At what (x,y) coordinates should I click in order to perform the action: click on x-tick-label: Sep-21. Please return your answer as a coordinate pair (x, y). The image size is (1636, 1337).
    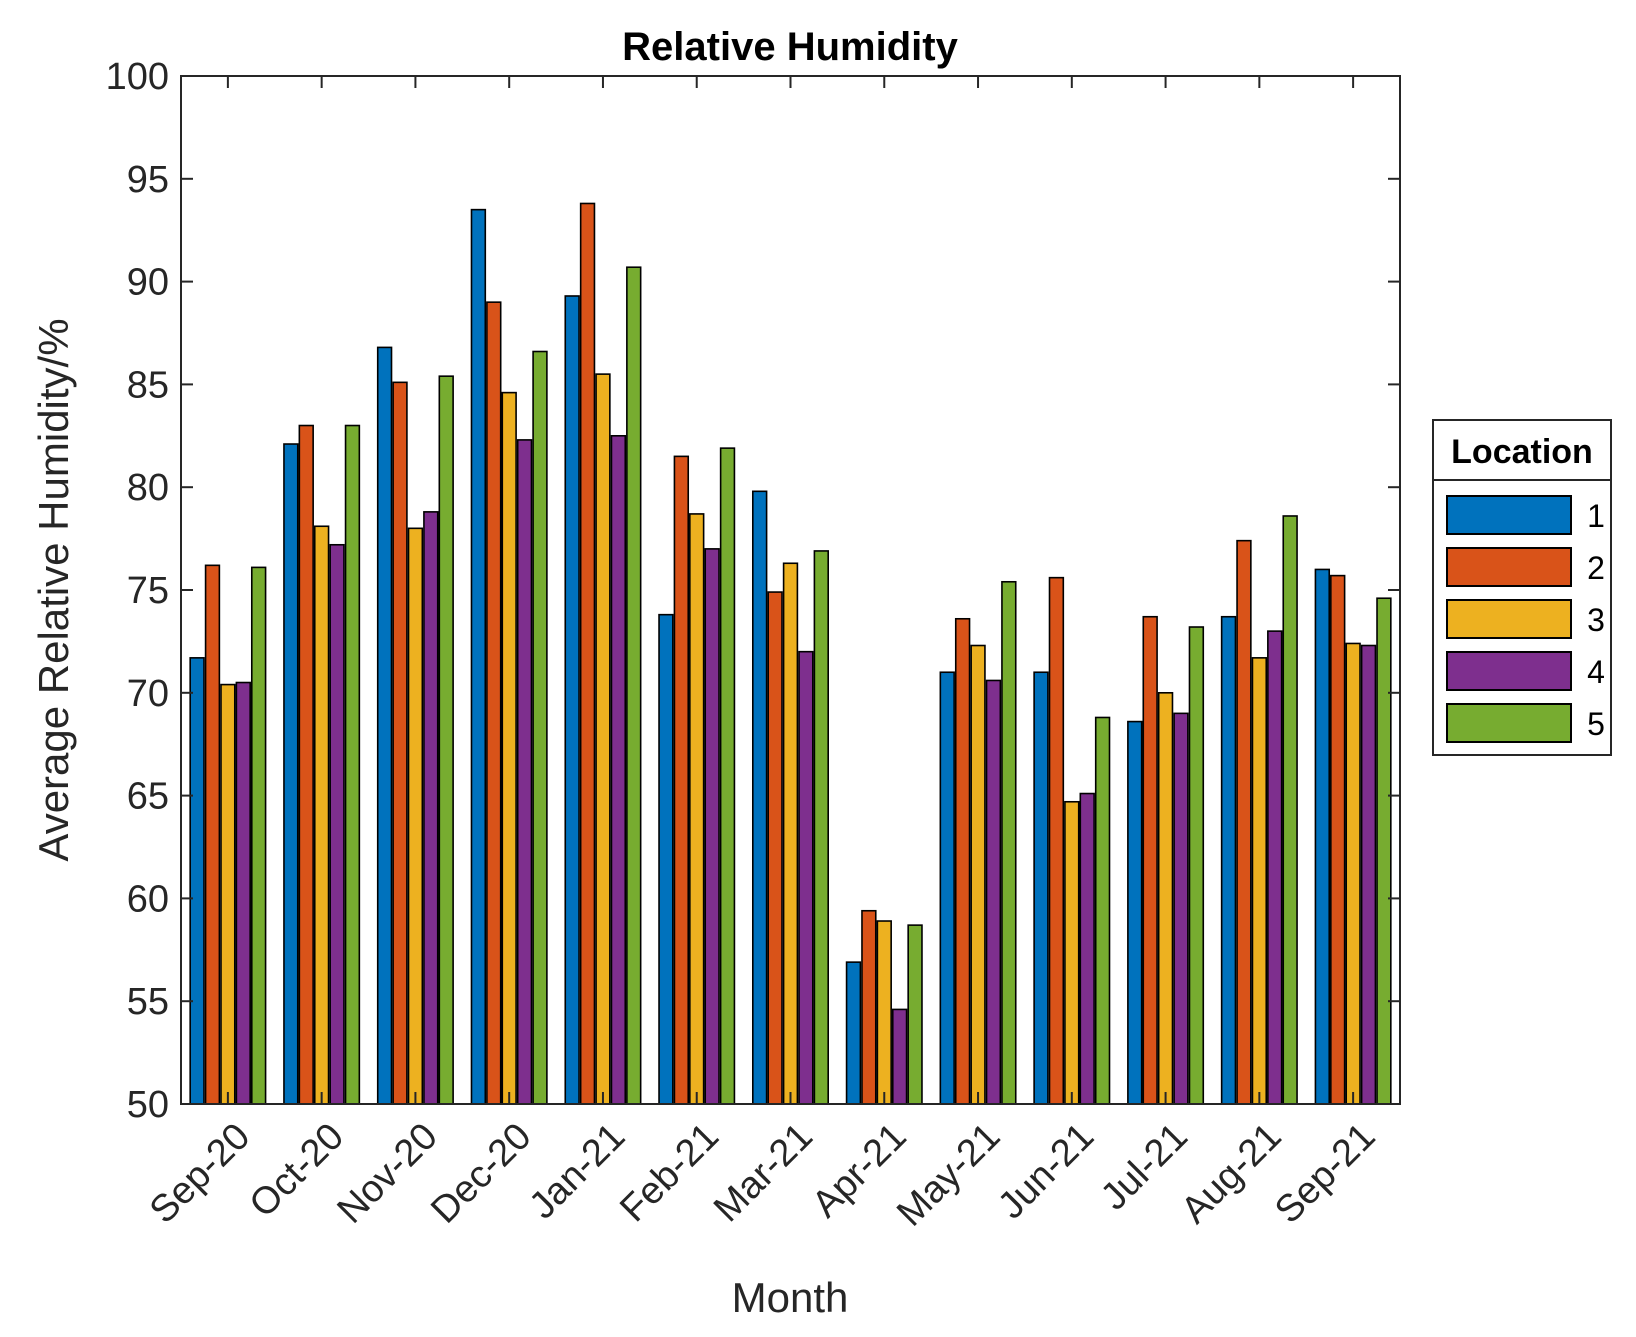
    Looking at the image, I should click on (1325, 1173).